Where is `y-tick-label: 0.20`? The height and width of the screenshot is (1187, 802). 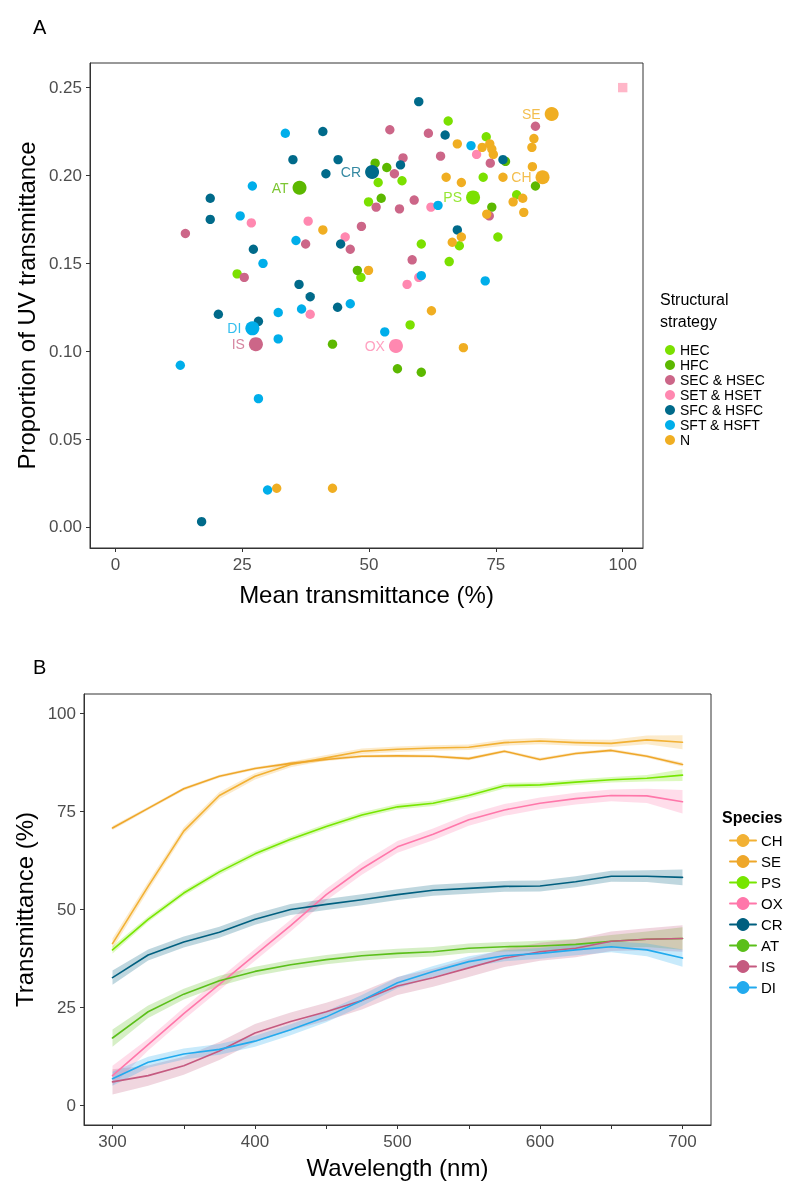
y-tick-label: 0.20 is located at coordinates (65, 175).